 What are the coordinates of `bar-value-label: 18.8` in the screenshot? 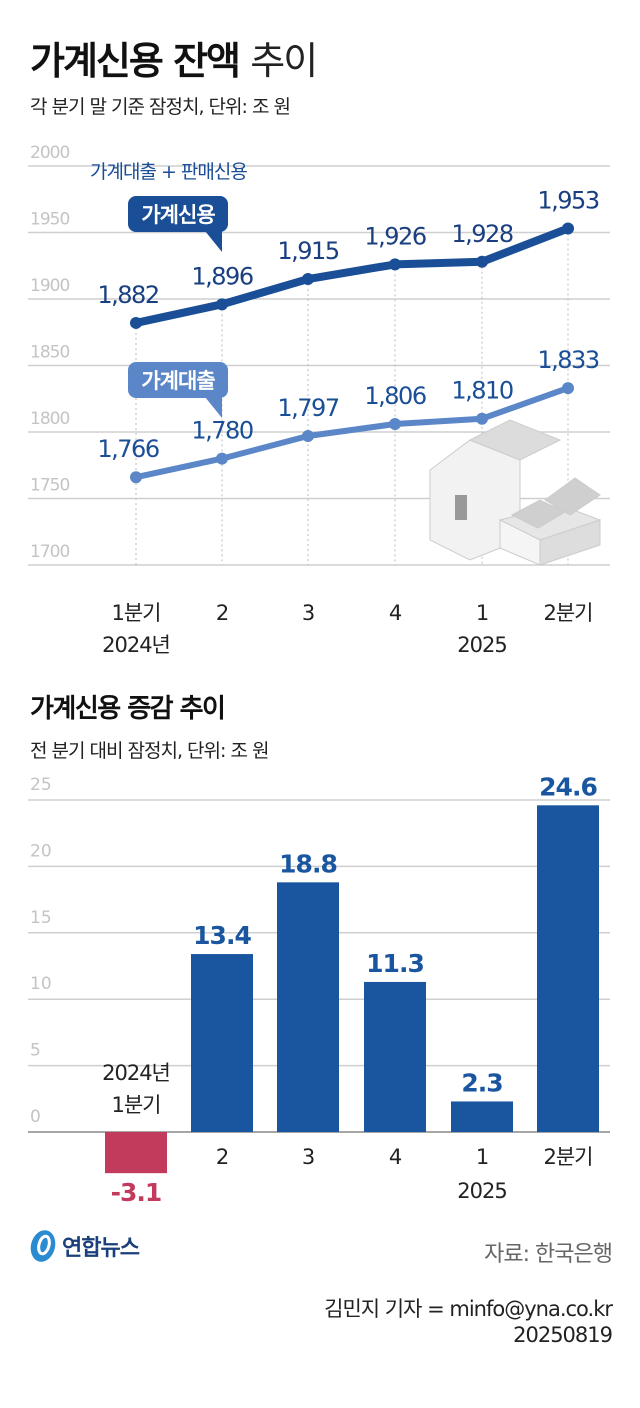 It's located at (308, 863).